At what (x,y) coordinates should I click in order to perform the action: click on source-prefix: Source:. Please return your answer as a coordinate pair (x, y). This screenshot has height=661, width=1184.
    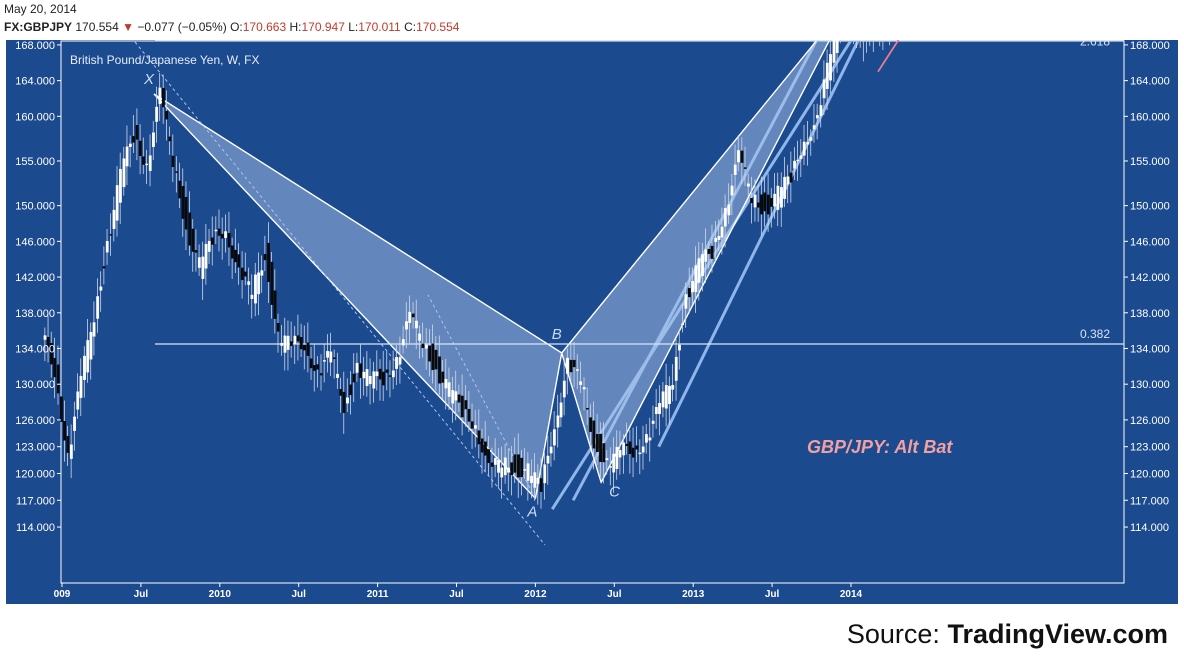
    Looking at the image, I should click on (897, 634).